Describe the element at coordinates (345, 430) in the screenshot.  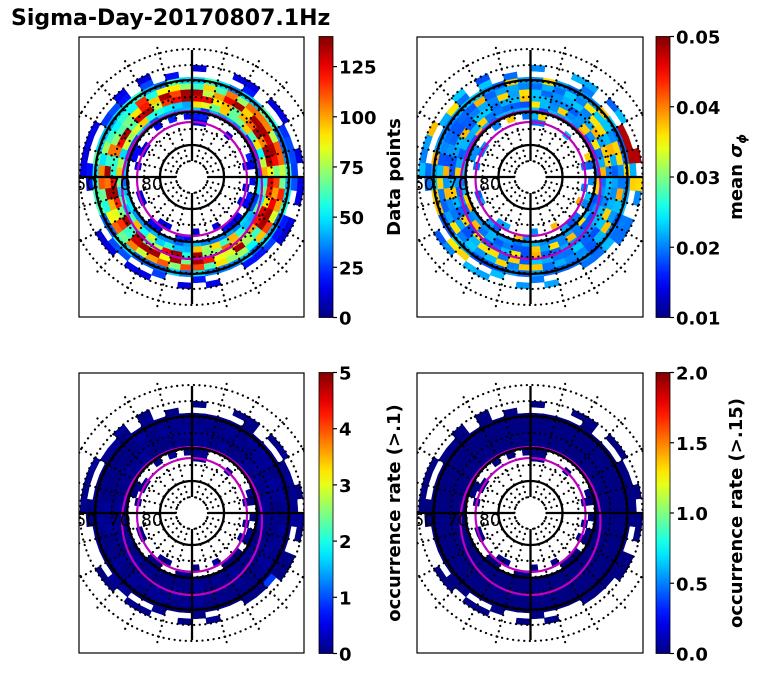
I see `colorbar-tick-label: 4` at that location.